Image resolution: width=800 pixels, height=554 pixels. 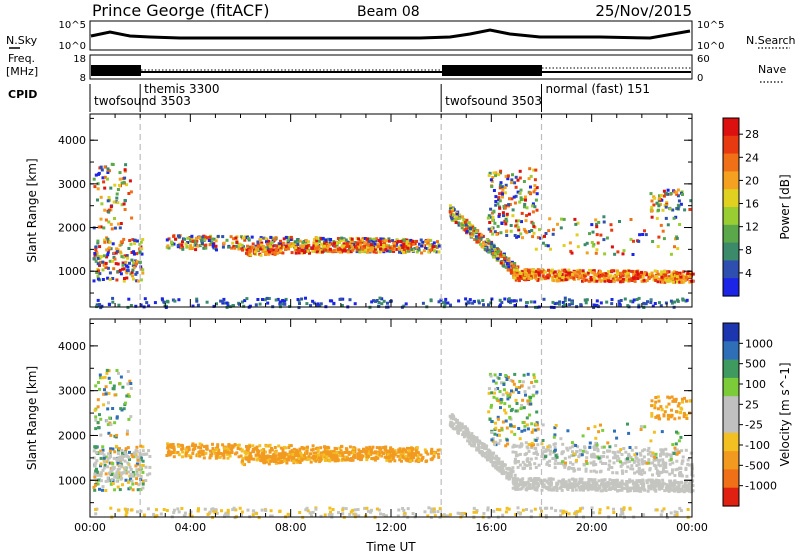 What do you see at coordinates (731, 127) in the screenshot?
I see `colorbar-segment` at bounding box center [731, 127].